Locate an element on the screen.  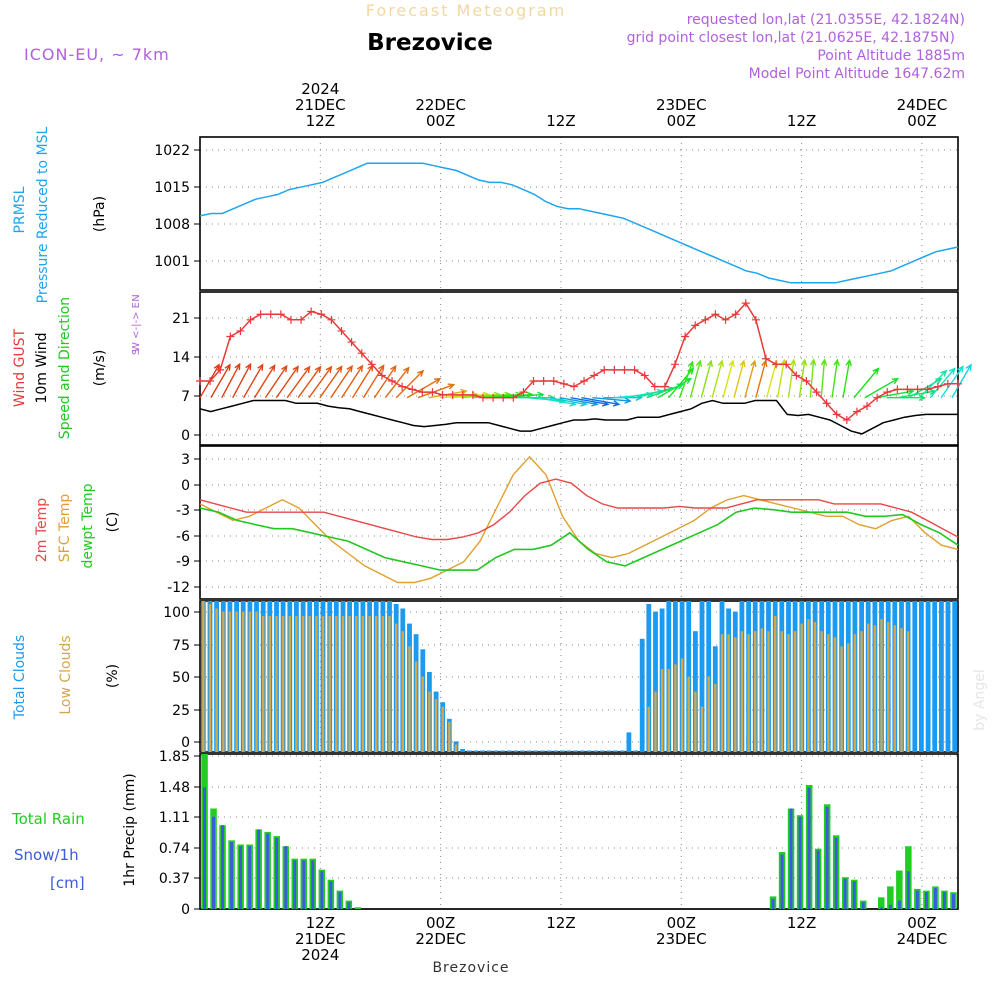
cloud-panel: Total Clouds Low Clouds (%) 100 75 50 25 0 is located at coordinates (485, 676).